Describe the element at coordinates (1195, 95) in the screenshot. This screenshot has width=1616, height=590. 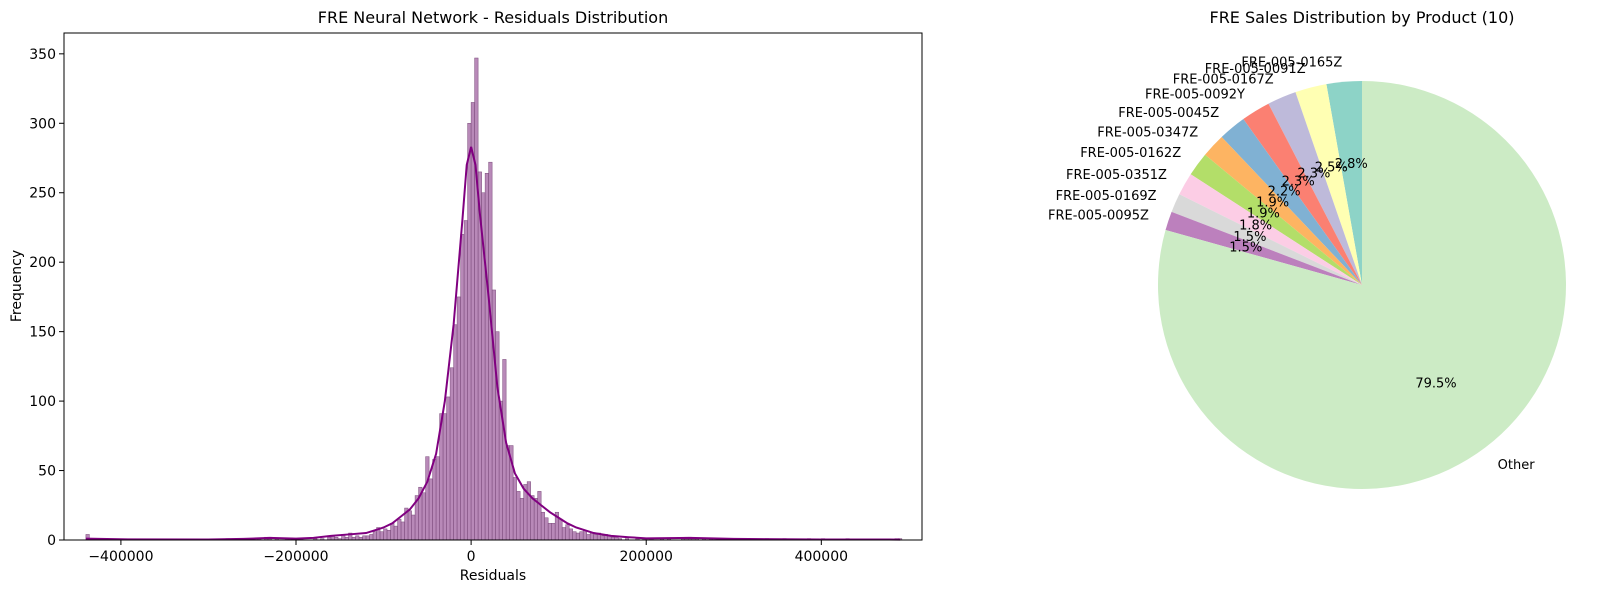
I see `pie-slice-label: FRE-005-0092Y` at that location.